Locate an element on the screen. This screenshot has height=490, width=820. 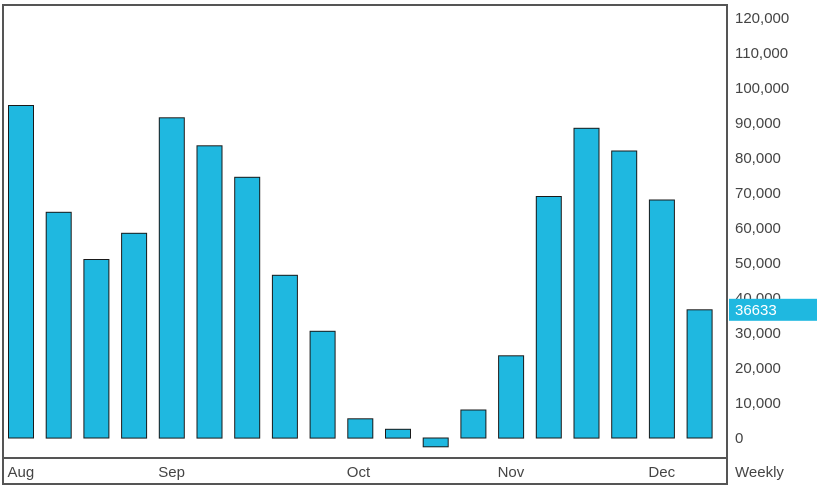
y-tick-label: 20,000 is located at coordinates (758, 368).